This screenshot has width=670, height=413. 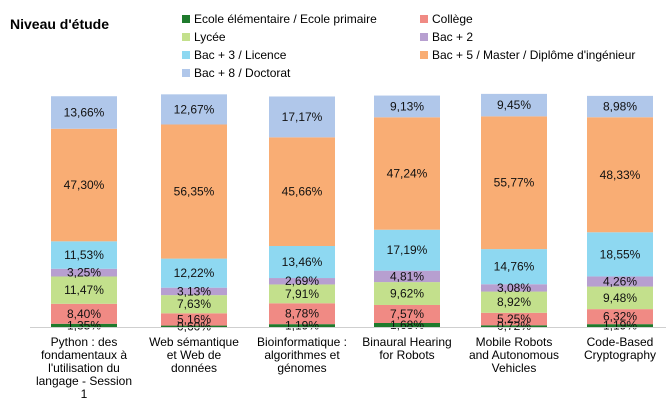 I want to click on legend-item-bac-2: Bac + 2, so click(x=446, y=37).